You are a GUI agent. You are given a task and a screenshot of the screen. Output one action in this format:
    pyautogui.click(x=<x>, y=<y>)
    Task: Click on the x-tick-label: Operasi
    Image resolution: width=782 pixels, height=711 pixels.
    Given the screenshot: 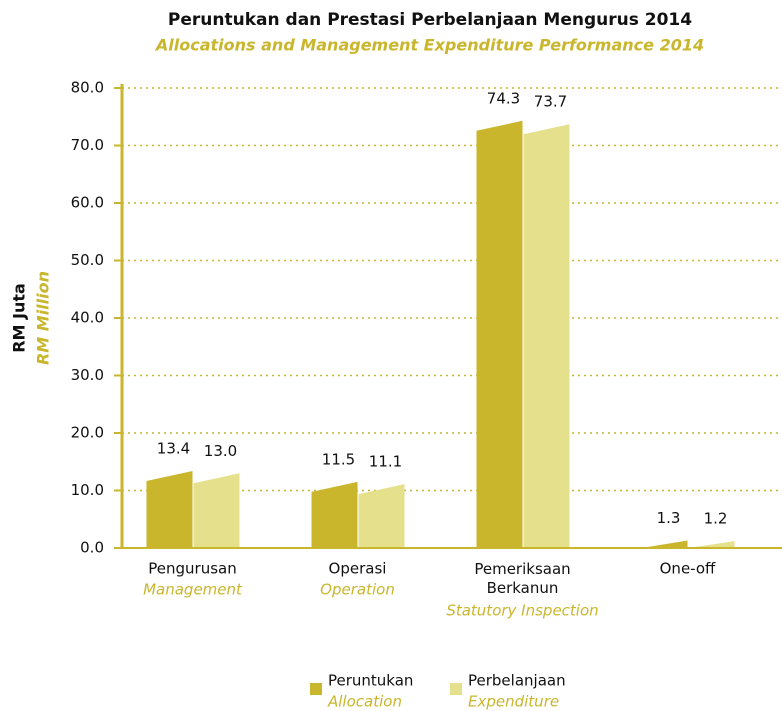 What is the action you would take?
    pyautogui.click(x=358, y=569)
    